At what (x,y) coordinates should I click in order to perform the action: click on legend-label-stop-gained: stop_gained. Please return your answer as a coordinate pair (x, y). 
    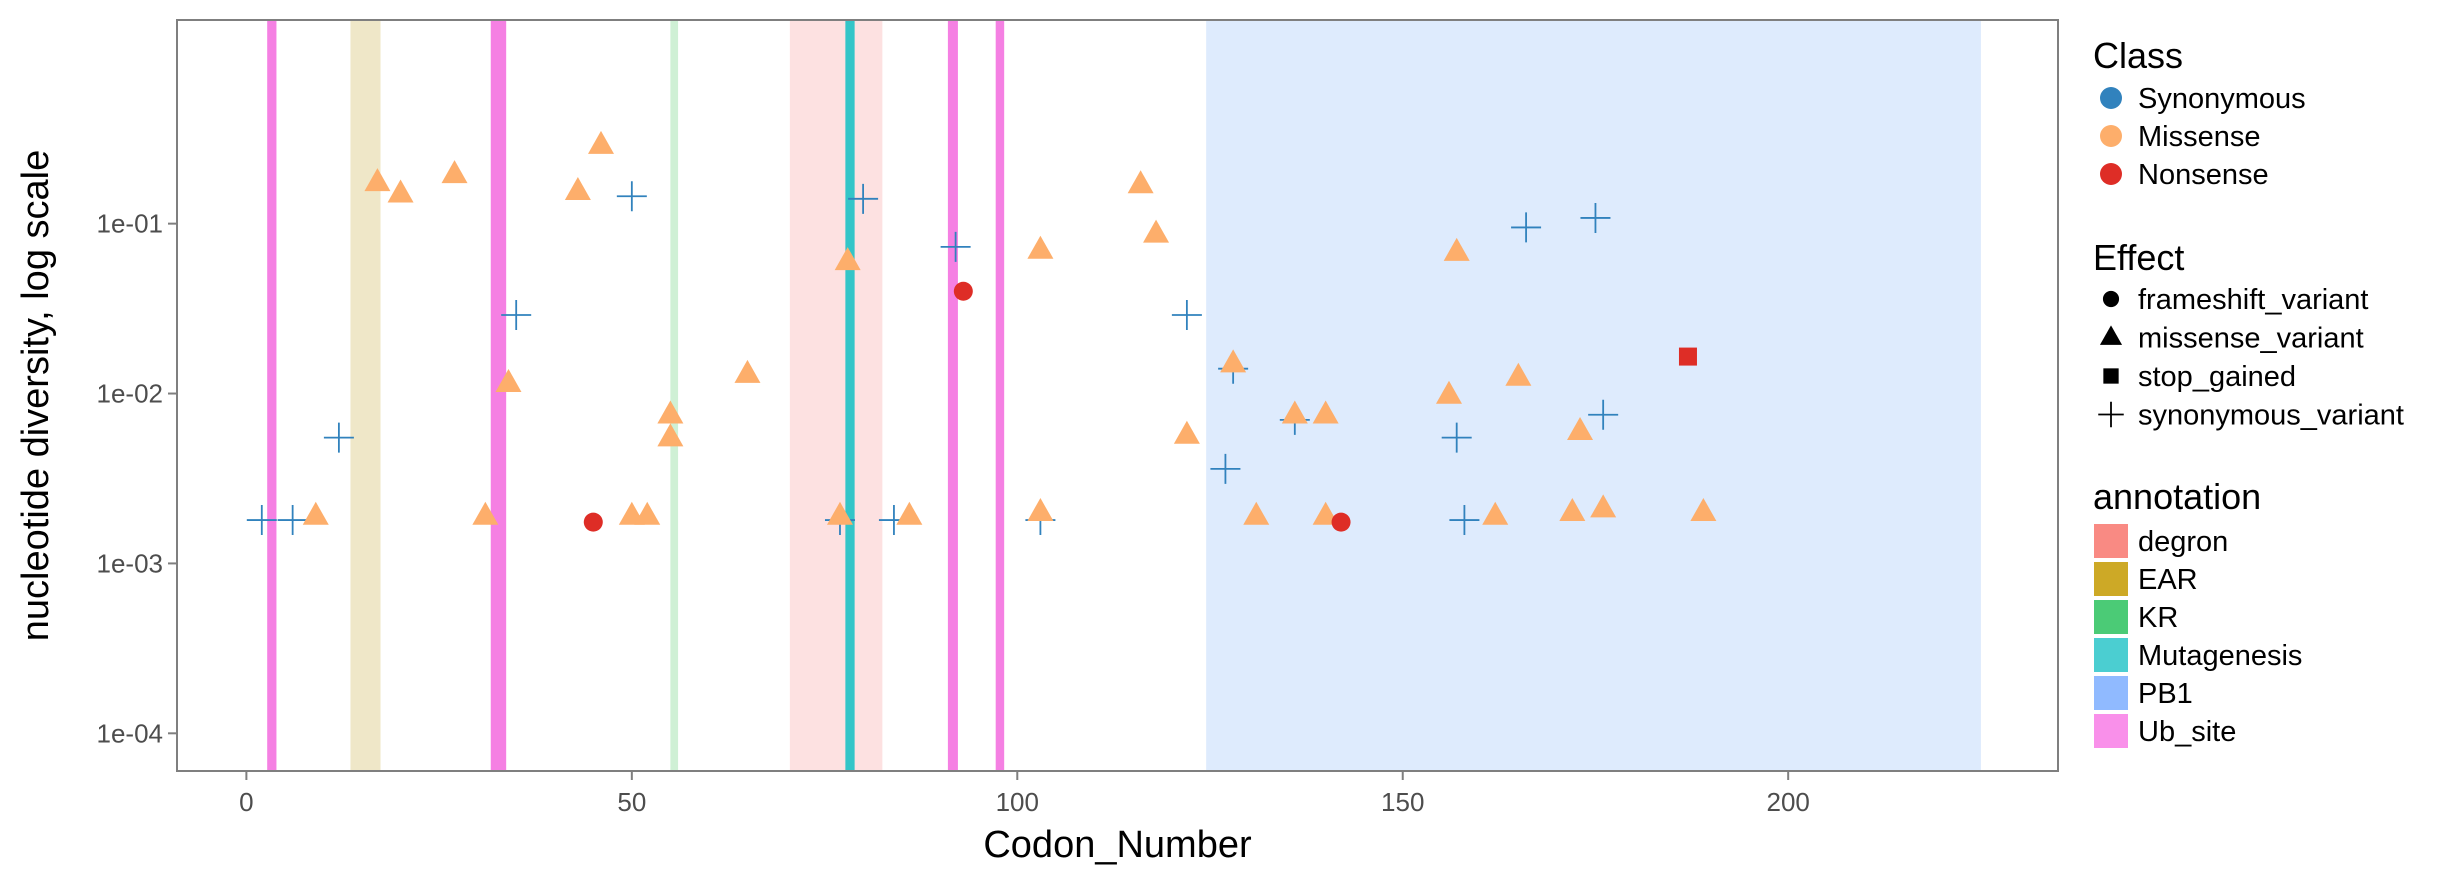
    Looking at the image, I should click on (2217, 377).